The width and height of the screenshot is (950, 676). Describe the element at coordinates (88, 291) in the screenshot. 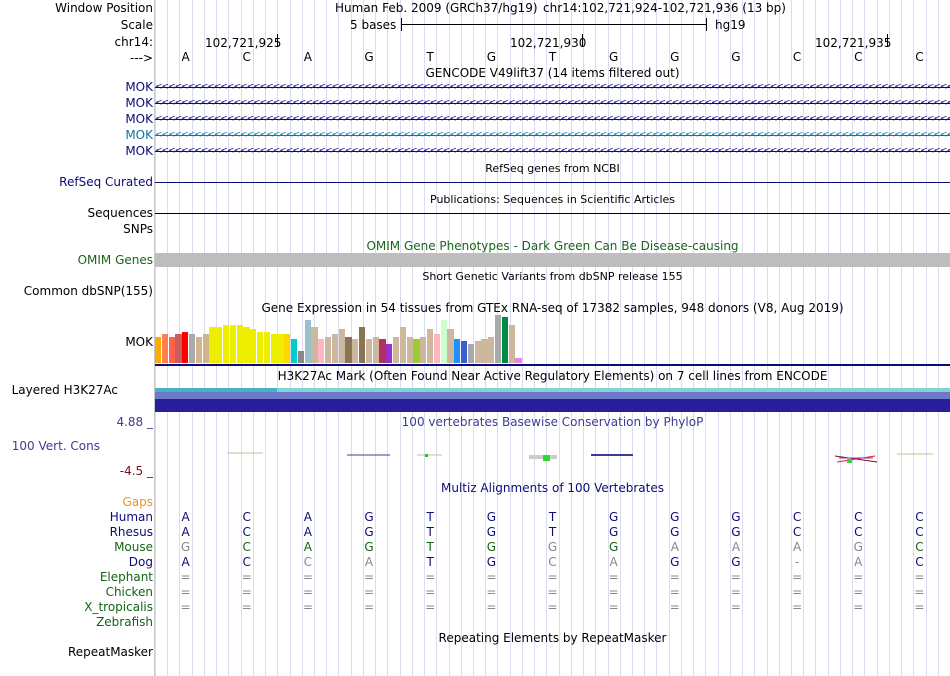

I see `dbsnp-track-label: Common dbSNP(155)` at that location.